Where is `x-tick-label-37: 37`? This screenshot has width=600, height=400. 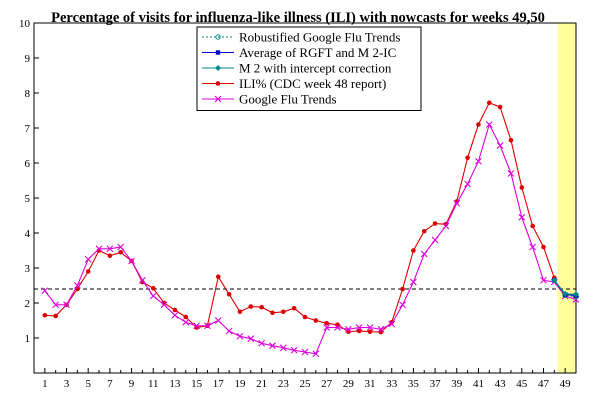
x-tick-label-37: 37 is located at coordinates (436, 384).